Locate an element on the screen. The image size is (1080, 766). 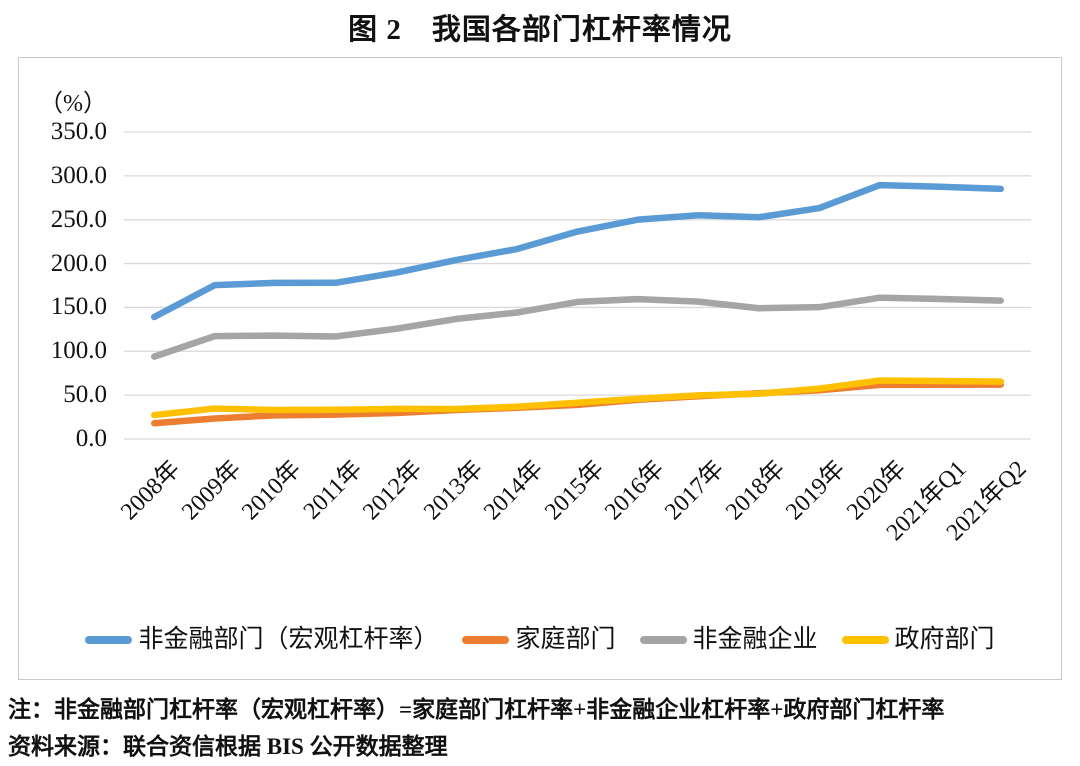
source-text: 资料来源：联合资信根据 BIS 公开数据整理 is located at coordinates (228, 746).